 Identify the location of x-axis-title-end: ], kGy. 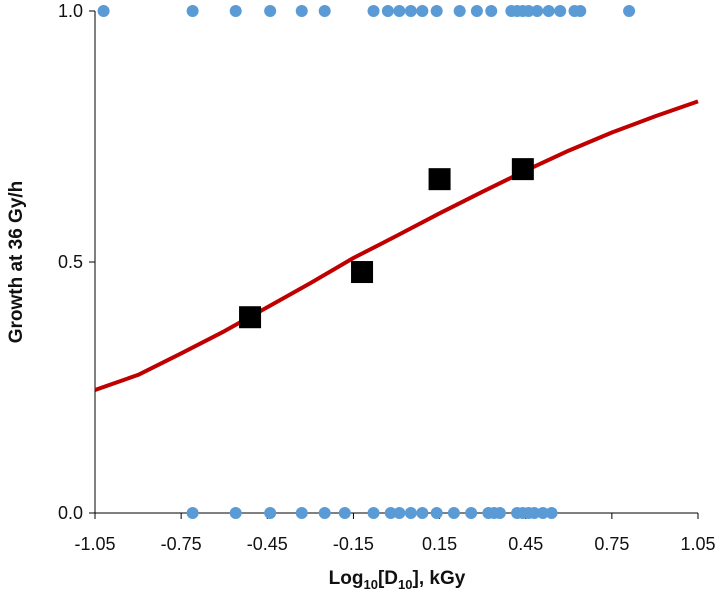
(439, 578).